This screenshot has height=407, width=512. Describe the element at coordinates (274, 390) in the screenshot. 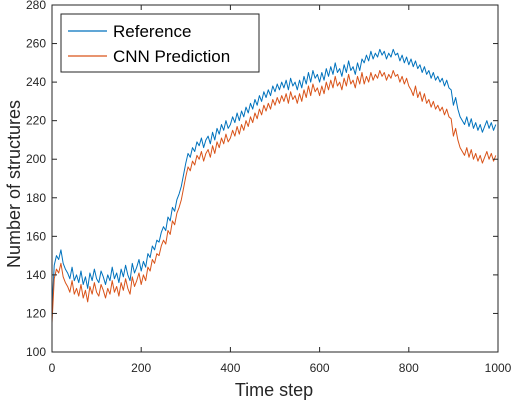

I see `x-axis-title: Time step` at that location.